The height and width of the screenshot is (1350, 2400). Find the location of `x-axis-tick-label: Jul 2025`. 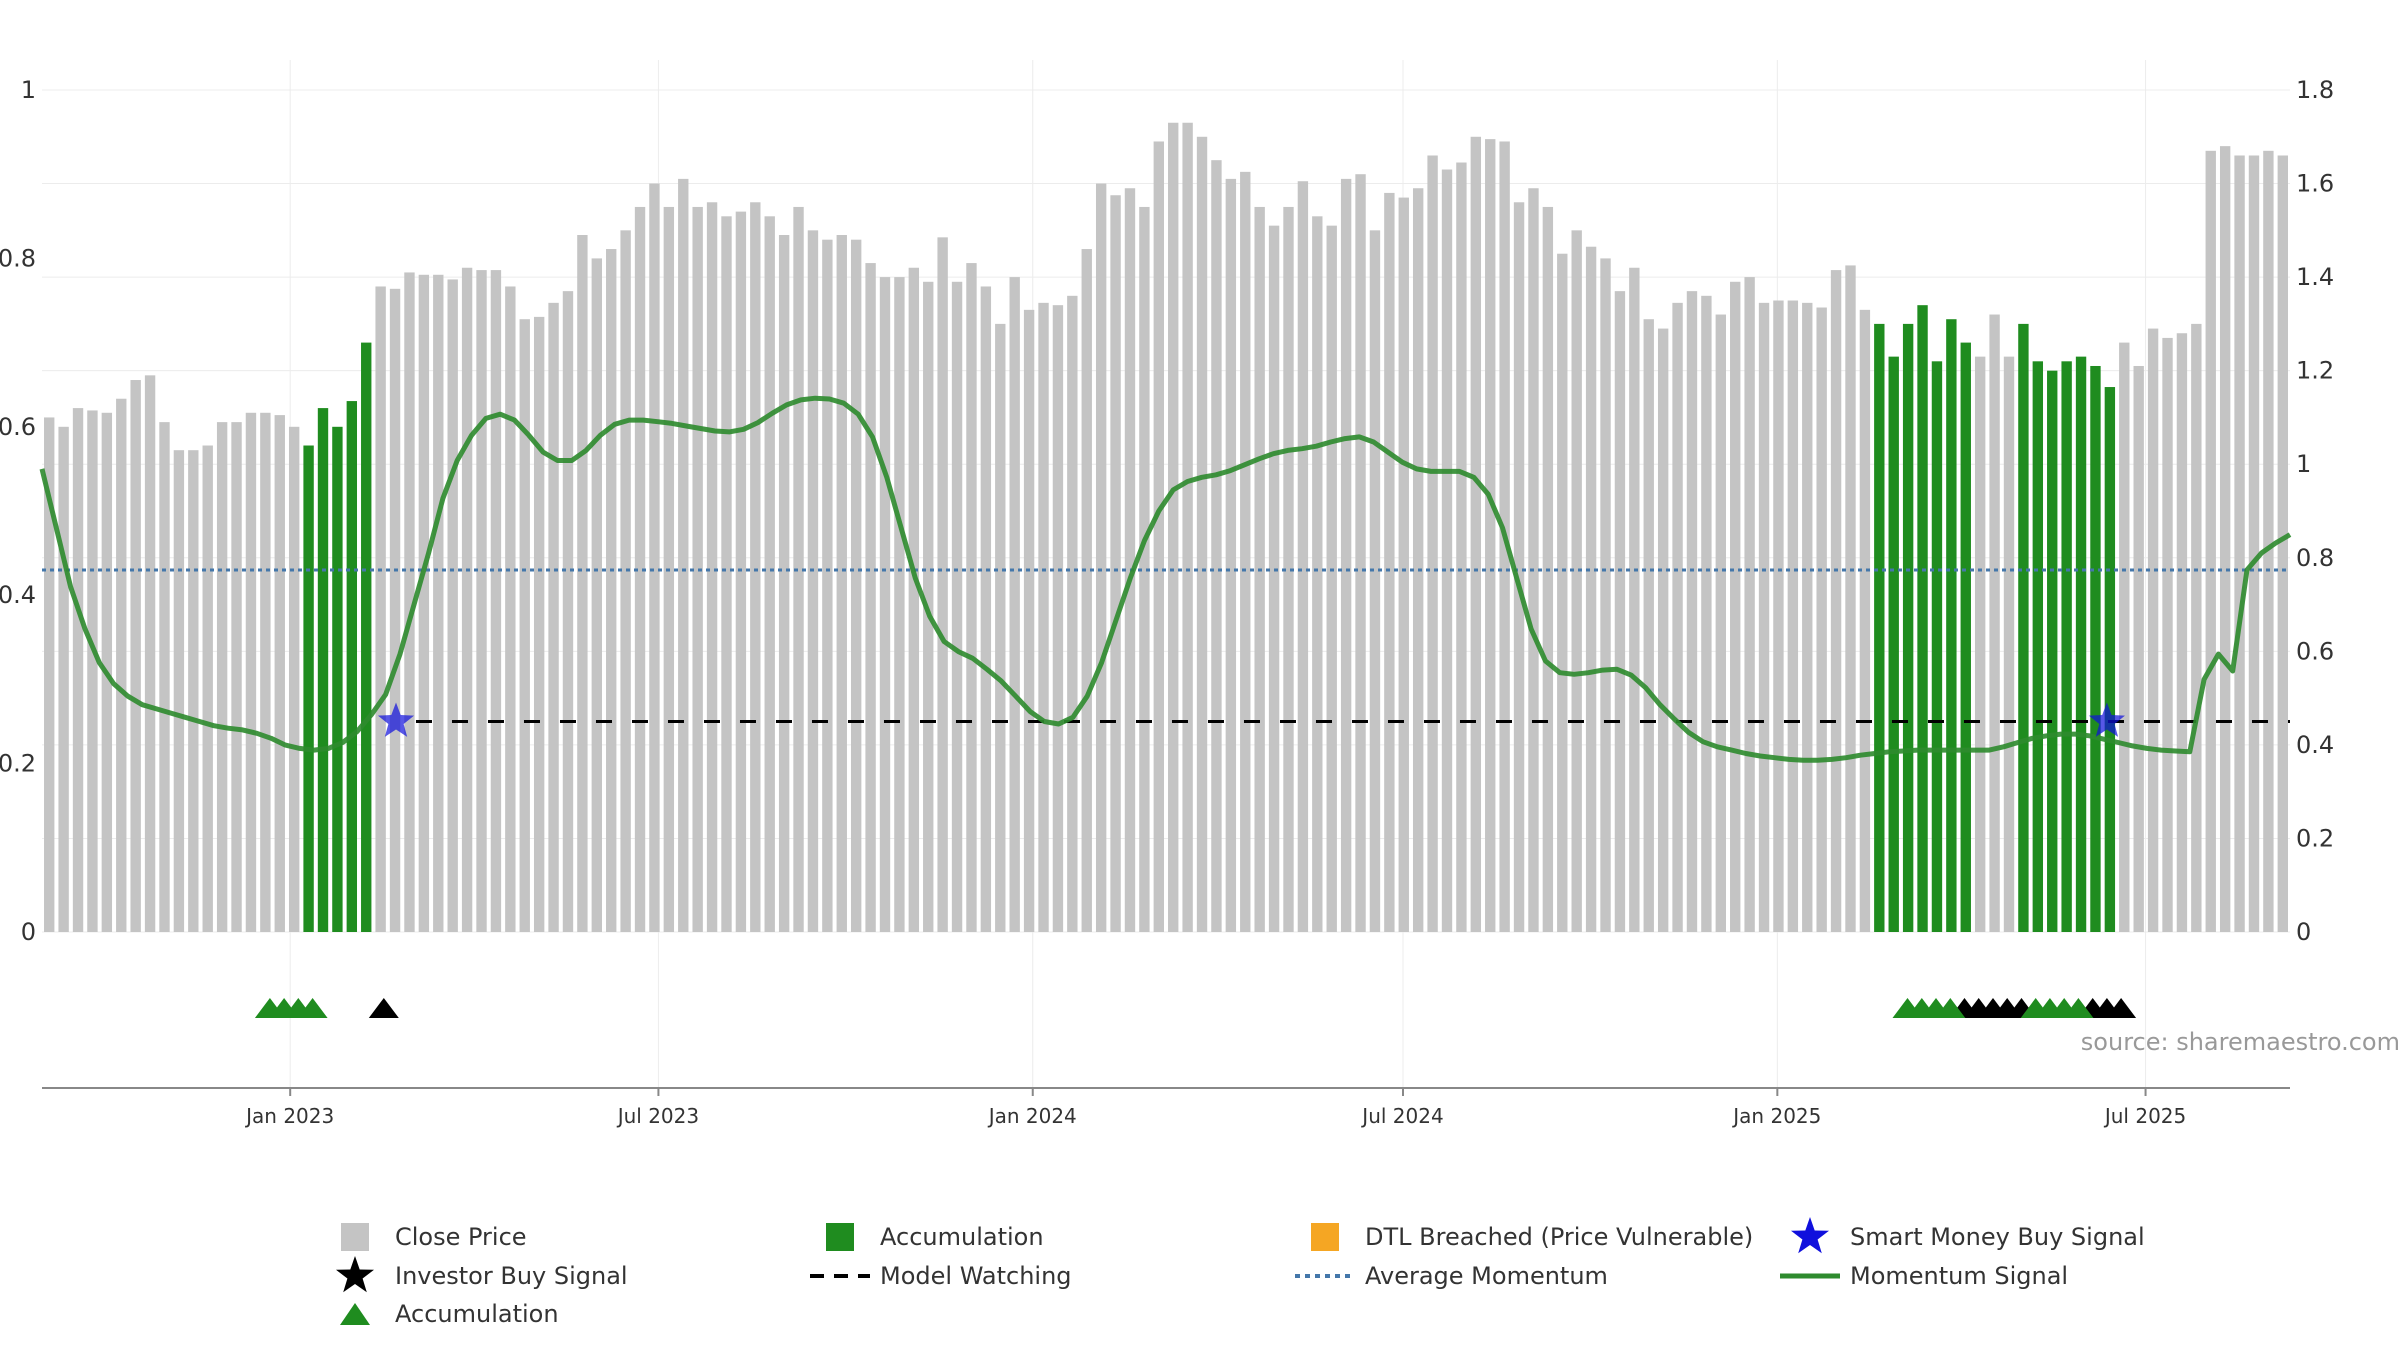

x-axis-tick-label: Jul 2025 is located at coordinates (2144, 1116).